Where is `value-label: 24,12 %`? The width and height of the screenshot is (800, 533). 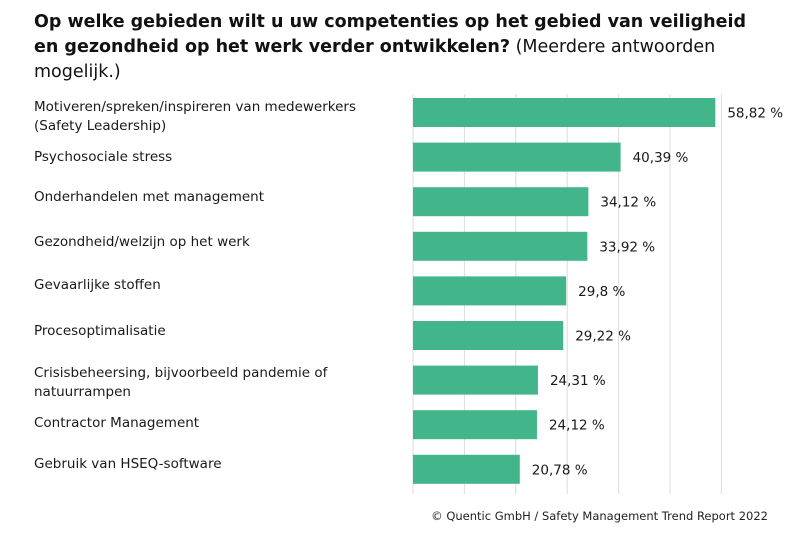
value-label: 24,12 % is located at coordinates (577, 426).